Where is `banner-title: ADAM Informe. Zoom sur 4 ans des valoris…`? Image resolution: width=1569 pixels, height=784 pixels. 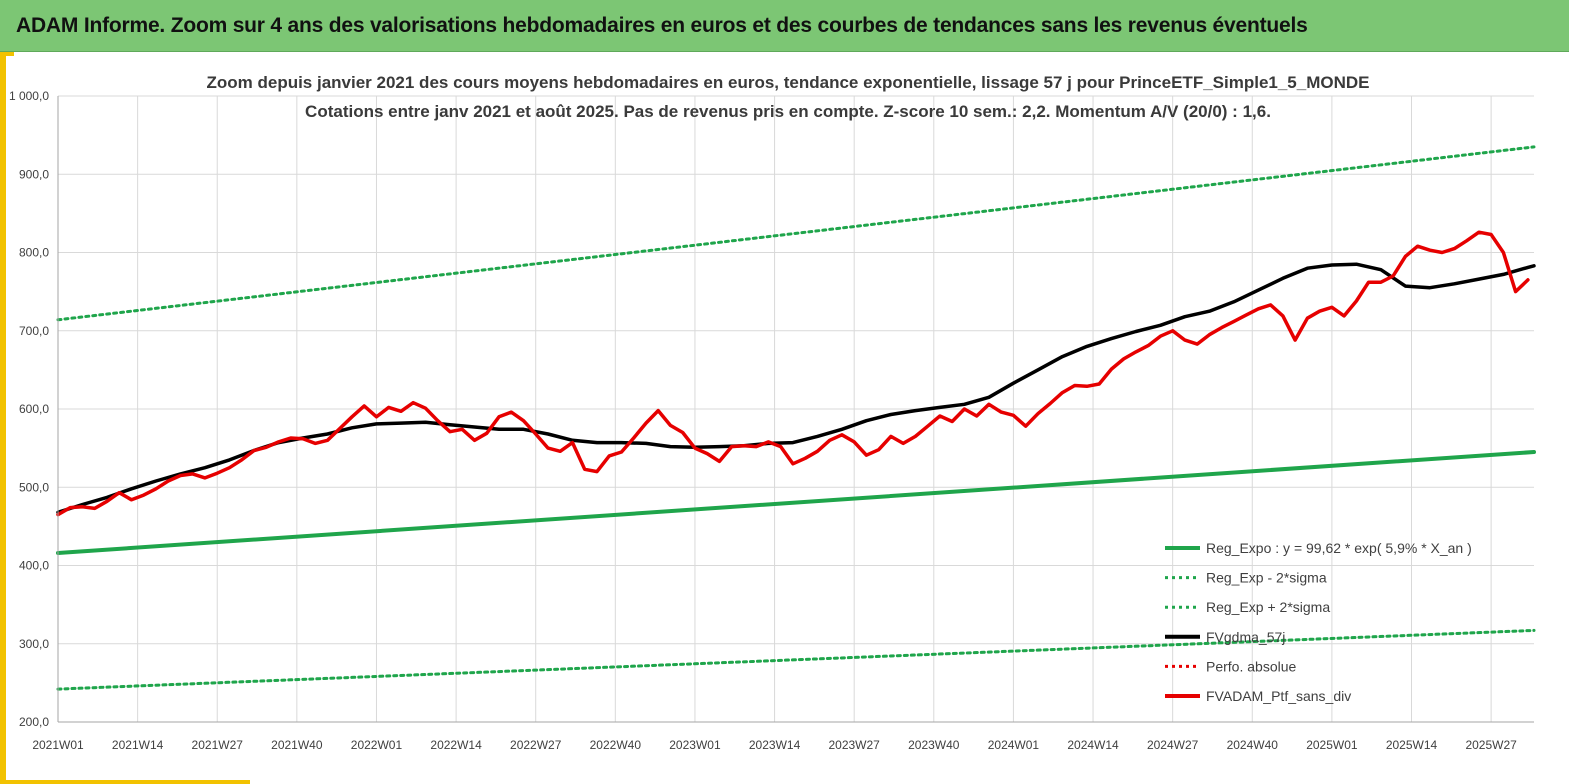 banner-title: ADAM Informe. Zoom sur 4 ans des valoris… is located at coordinates (662, 25).